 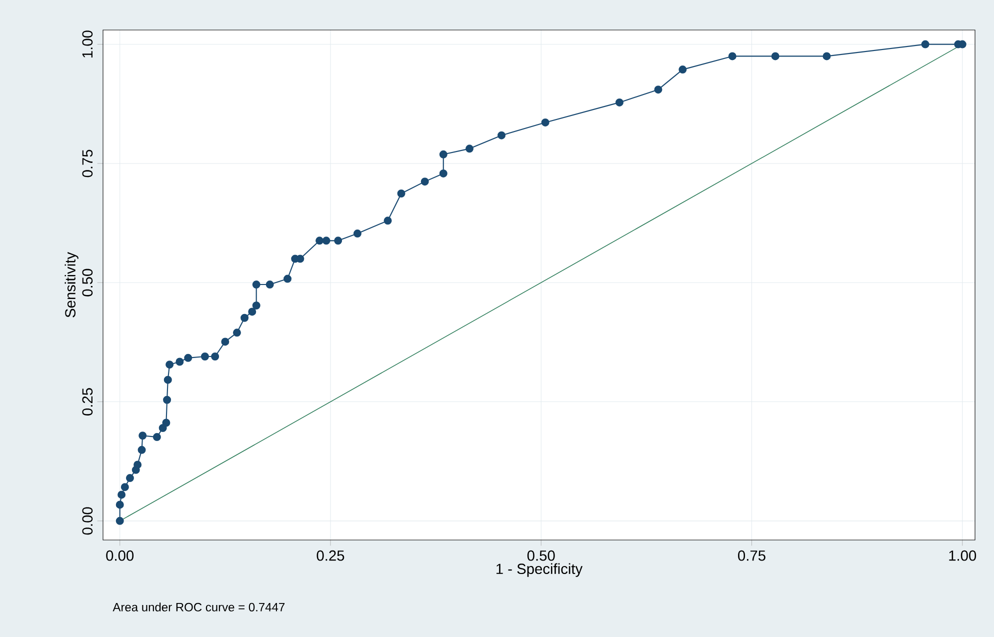 I want to click on y-tick-label: 0.25, so click(x=87, y=402).